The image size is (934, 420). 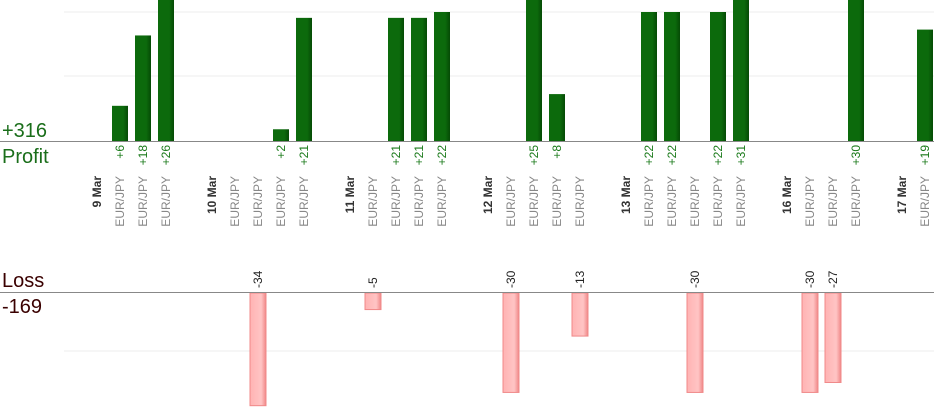 I want to click on profit-value-label: +25, so click(x=534, y=155).